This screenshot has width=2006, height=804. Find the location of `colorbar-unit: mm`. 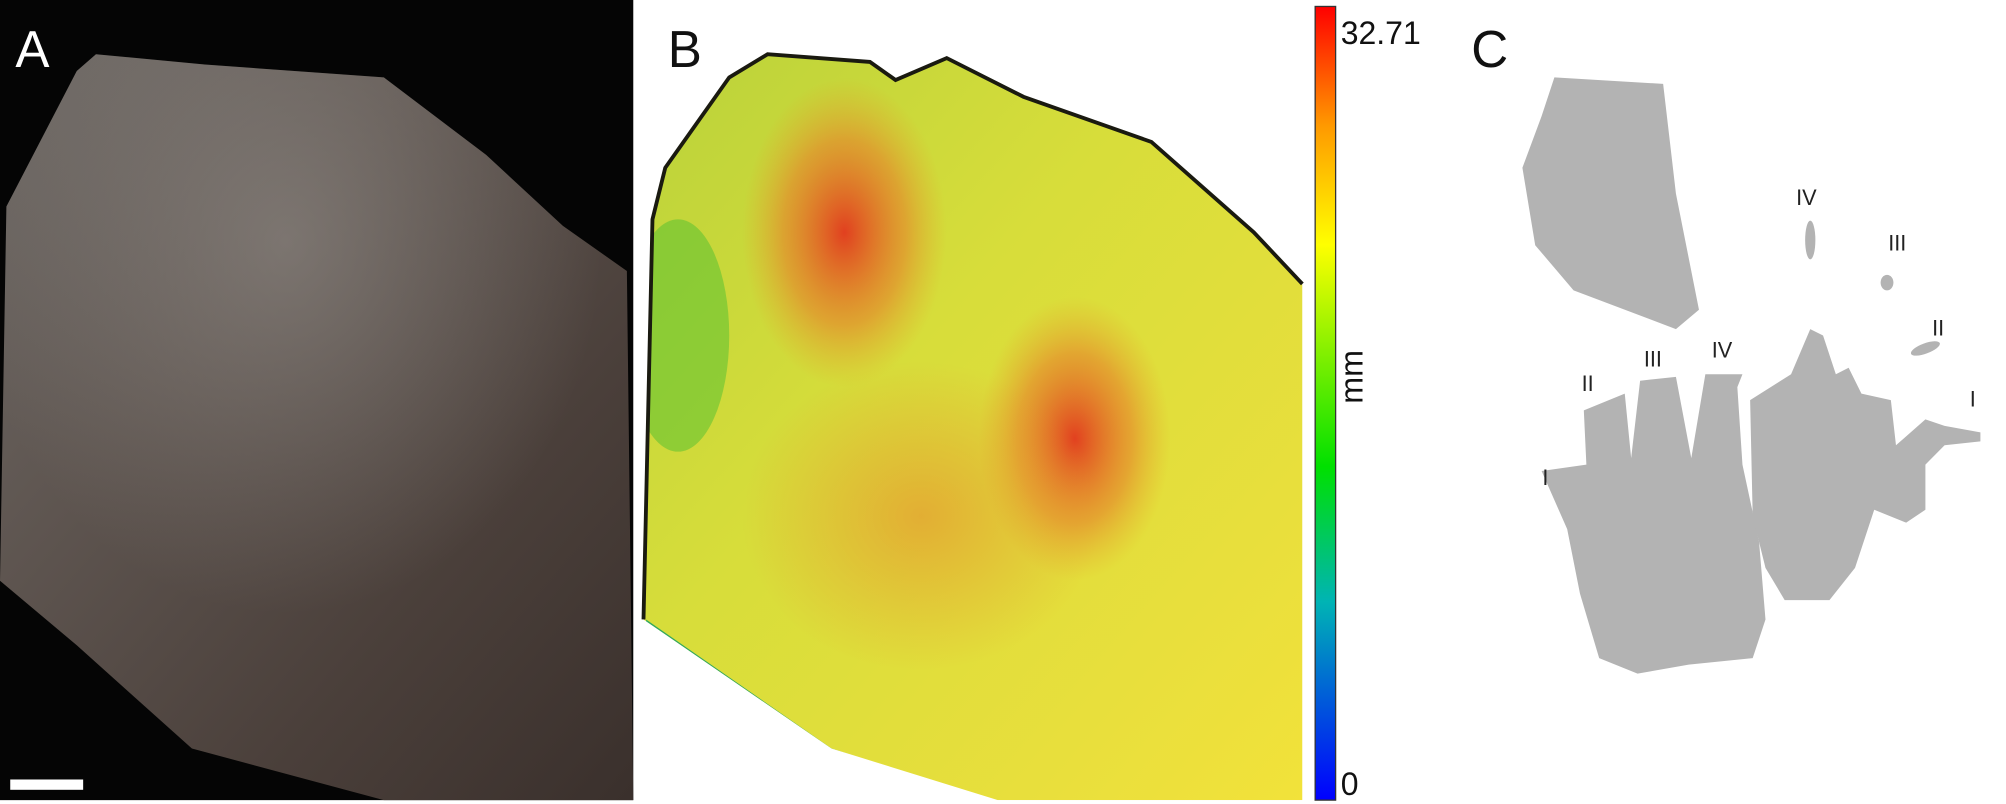

colorbar-unit: mm is located at coordinates (1352, 377).